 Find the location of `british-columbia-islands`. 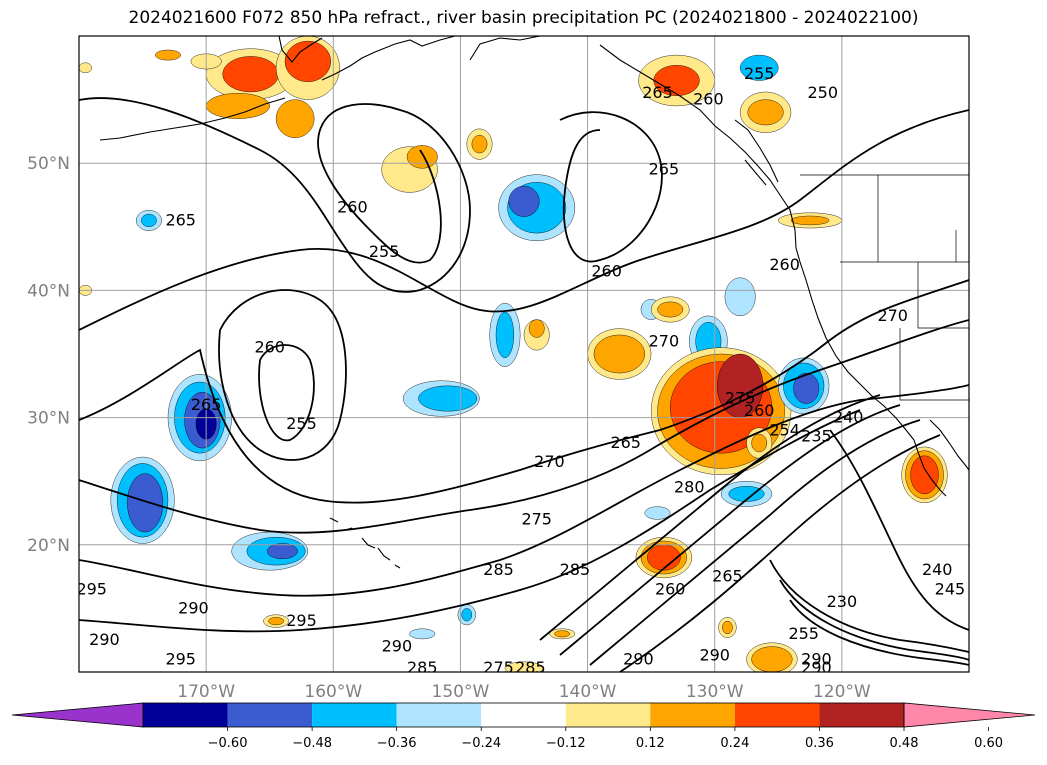

british-columbia-islands is located at coordinates (756, 152).